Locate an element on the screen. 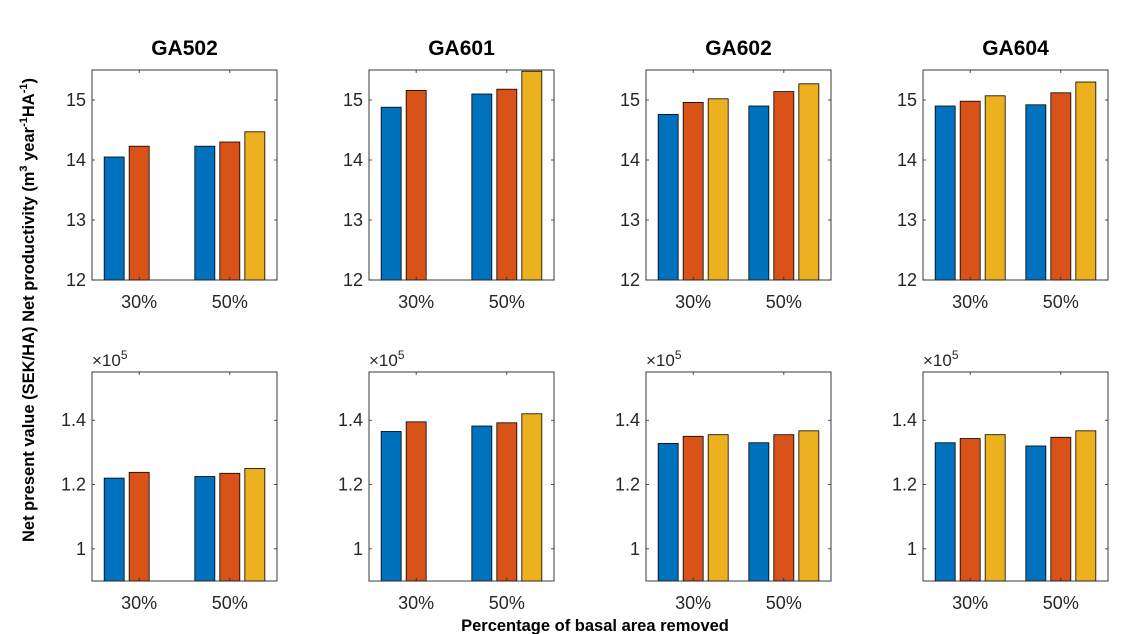 The height and width of the screenshot is (634, 1125). subplot-5: 30% 50% 1 1.2 1.4 ×10⁵ is located at coordinates (169, 480).